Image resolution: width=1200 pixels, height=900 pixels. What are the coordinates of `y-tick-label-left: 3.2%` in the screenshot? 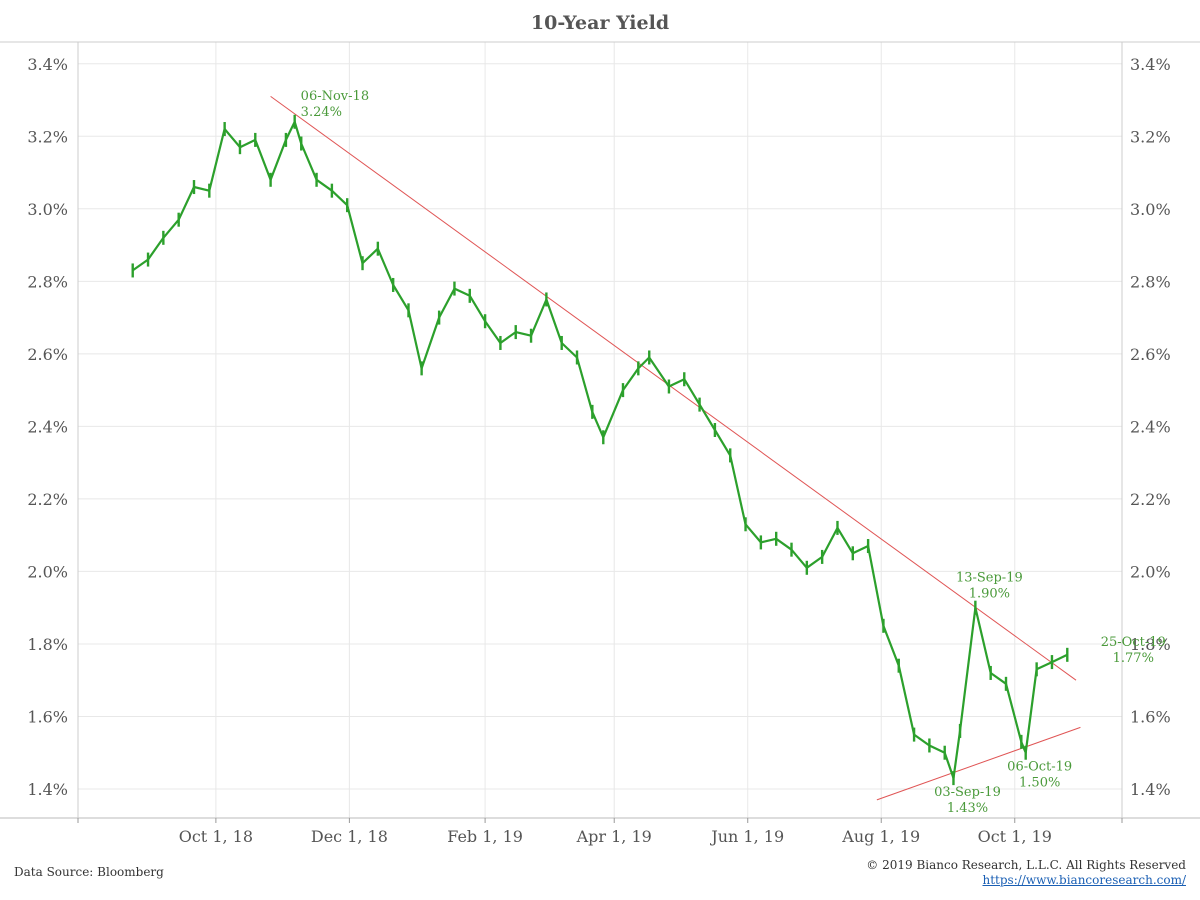 It's located at (47, 136).